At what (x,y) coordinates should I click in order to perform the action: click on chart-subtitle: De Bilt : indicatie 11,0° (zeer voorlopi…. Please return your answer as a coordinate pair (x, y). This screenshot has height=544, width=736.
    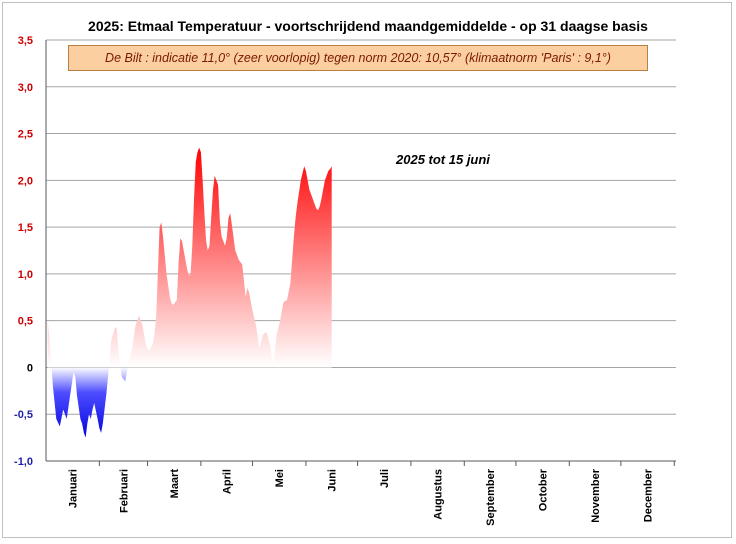
    Looking at the image, I should click on (358, 58).